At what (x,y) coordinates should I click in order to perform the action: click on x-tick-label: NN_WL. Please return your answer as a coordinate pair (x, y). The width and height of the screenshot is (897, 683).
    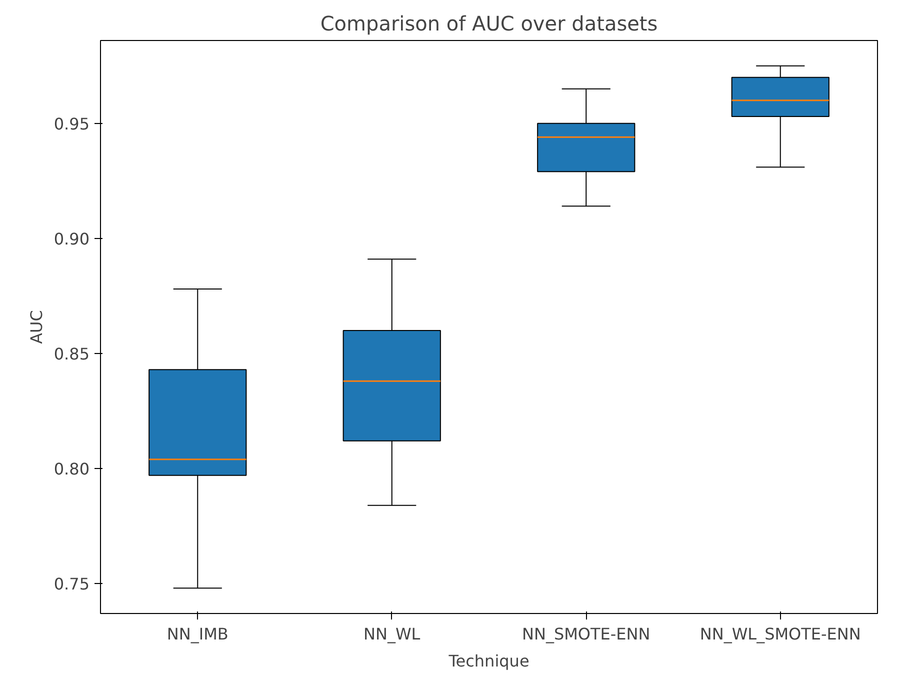
    Looking at the image, I should click on (392, 634).